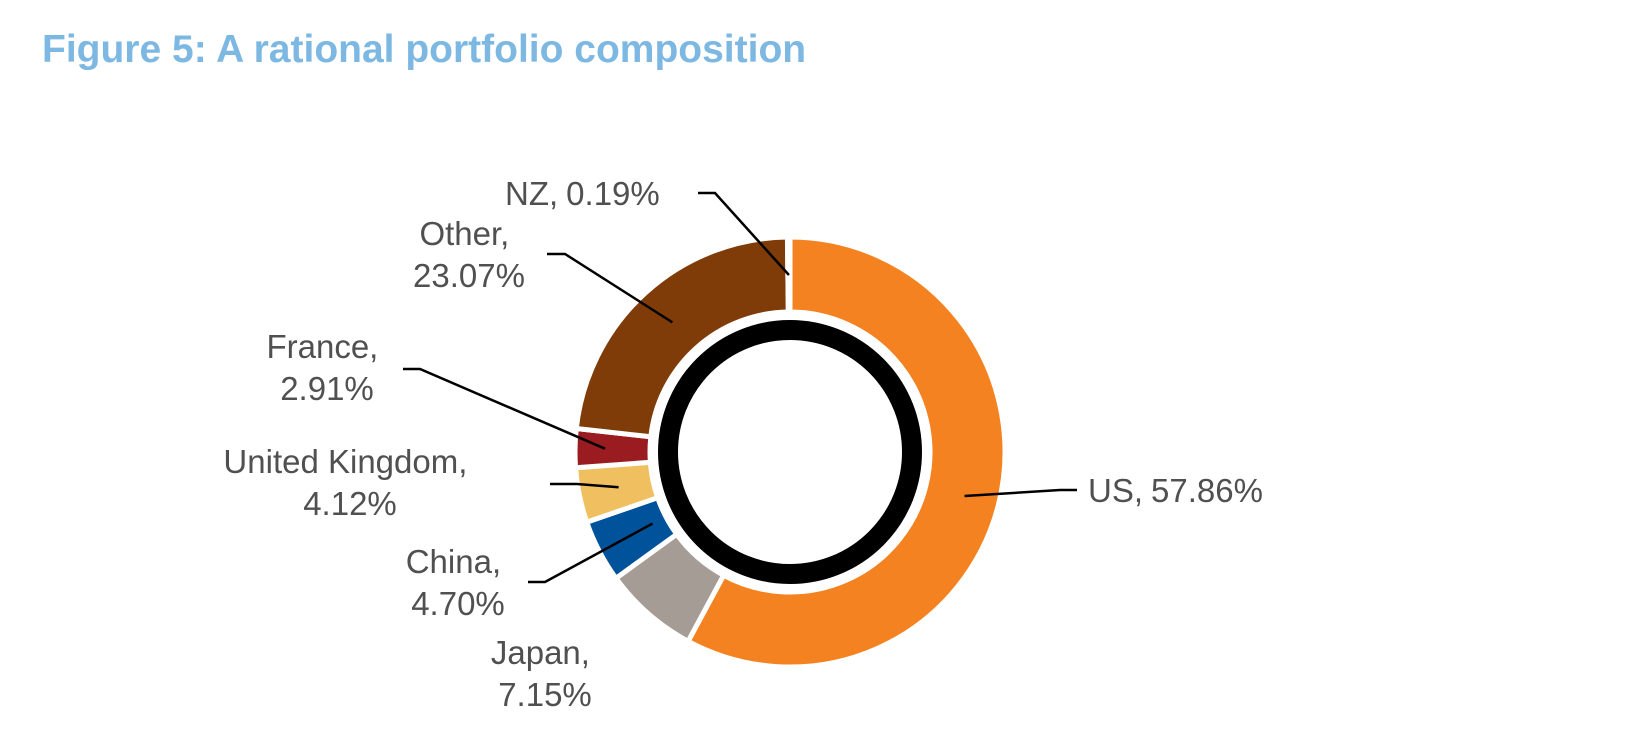 The image size is (1631, 744). What do you see at coordinates (610, 288) in the screenshot?
I see `leader-other` at bounding box center [610, 288].